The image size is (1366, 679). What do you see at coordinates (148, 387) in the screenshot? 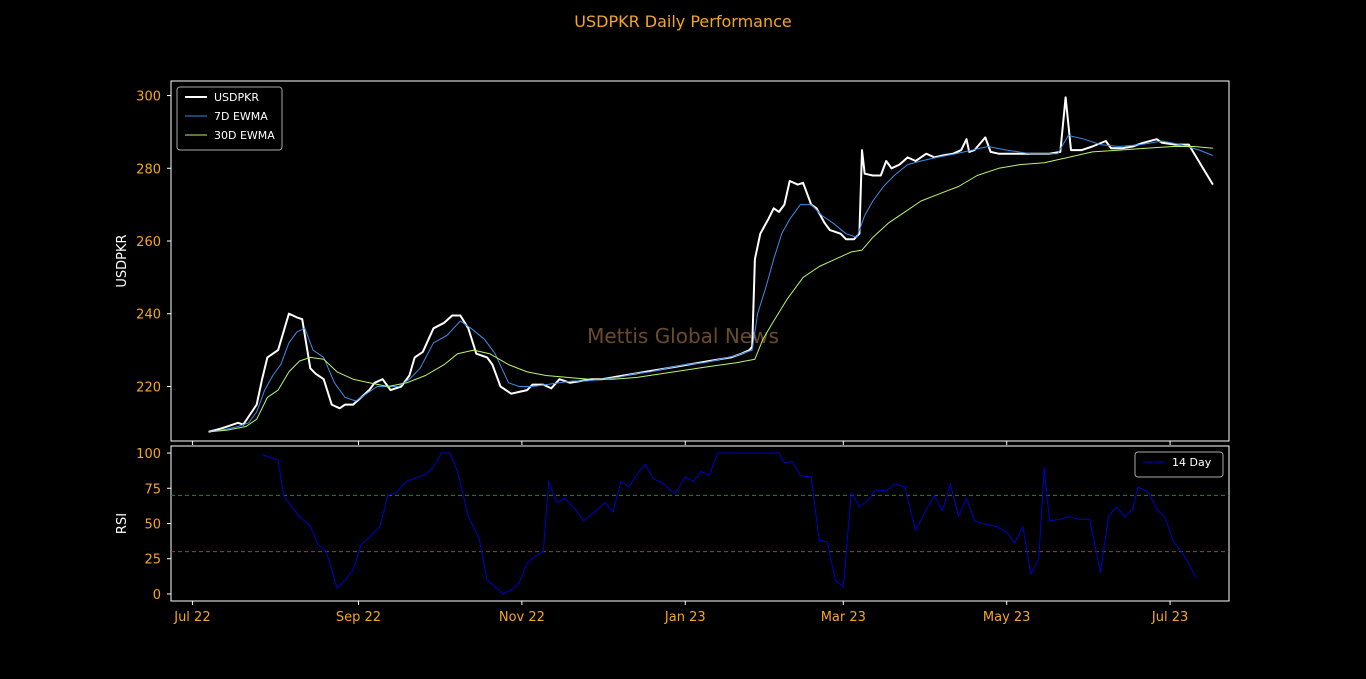
I see `price-ytick-label: 220` at bounding box center [148, 387].